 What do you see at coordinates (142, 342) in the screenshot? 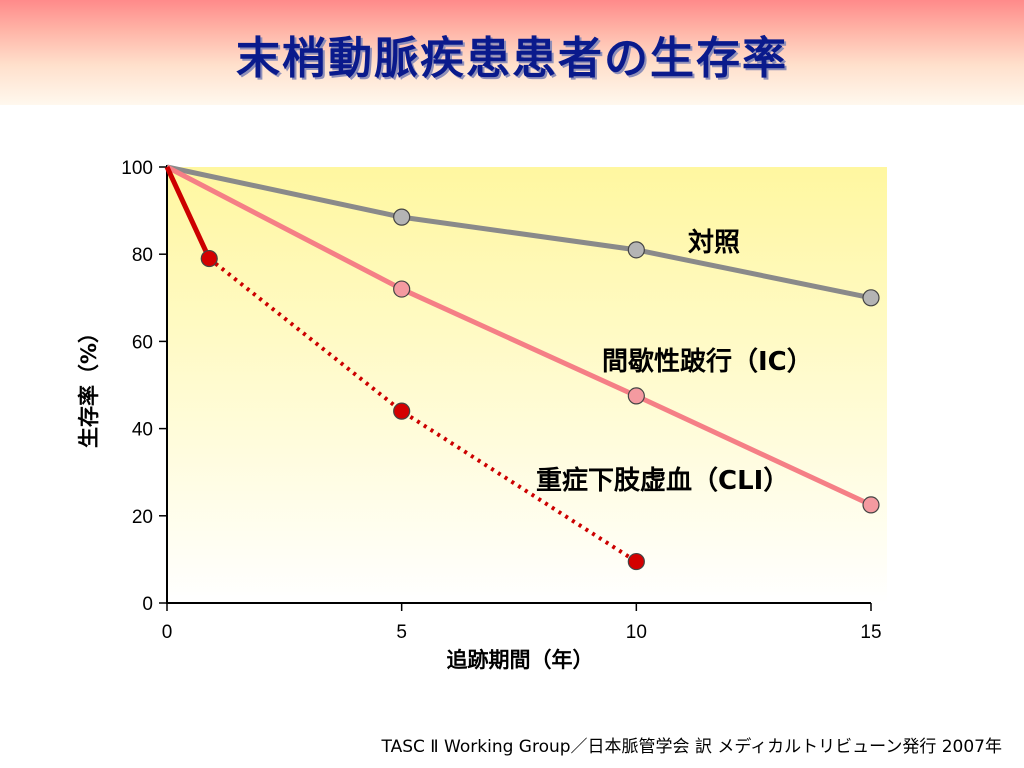
I see `y-tick-label: 60` at bounding box center [142, 342].